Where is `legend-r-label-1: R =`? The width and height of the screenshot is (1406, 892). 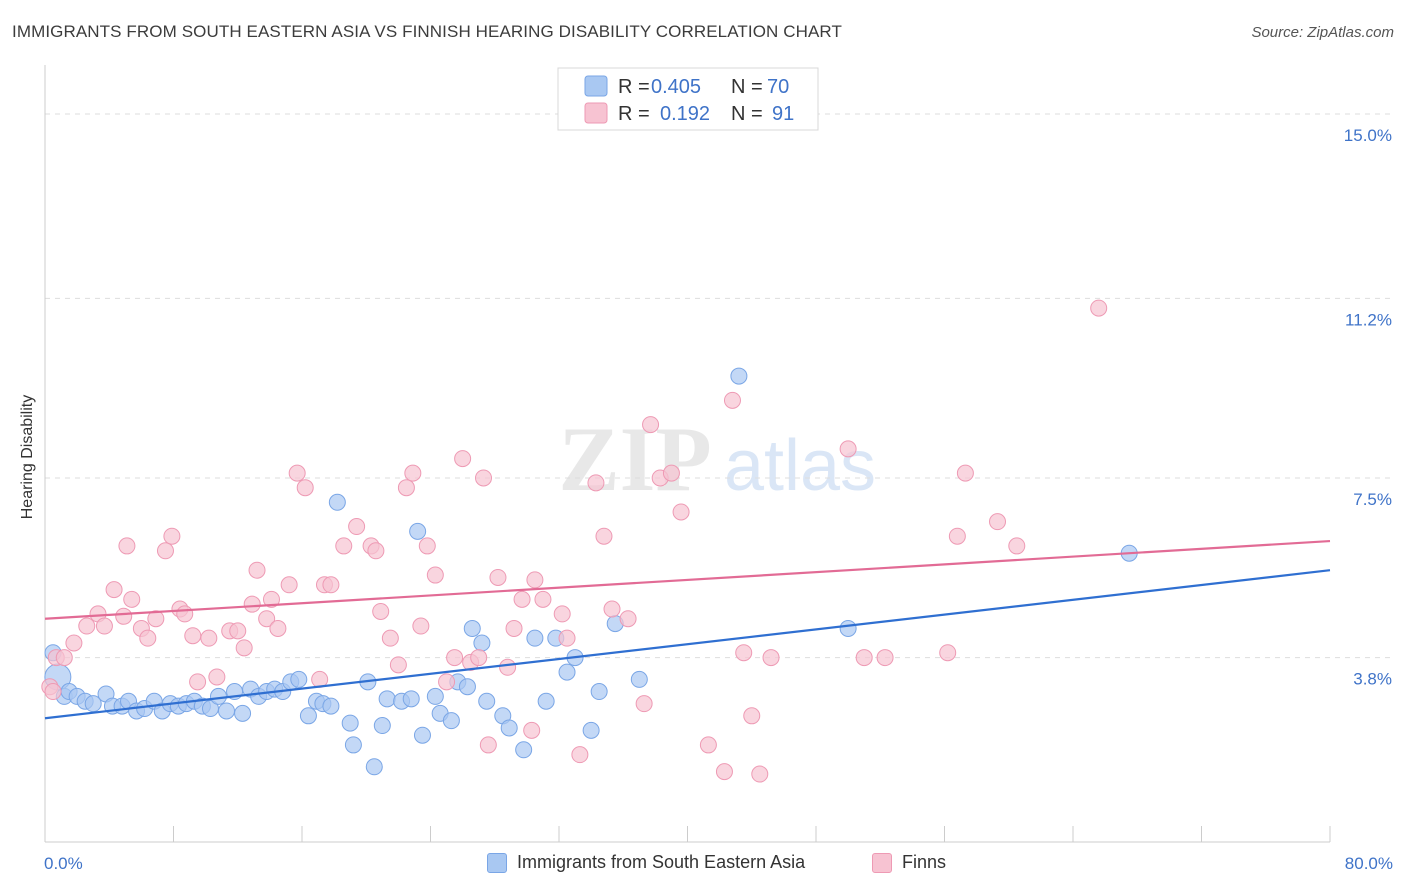
legend-r-label-1: R = is located at coordinates (634, 87).